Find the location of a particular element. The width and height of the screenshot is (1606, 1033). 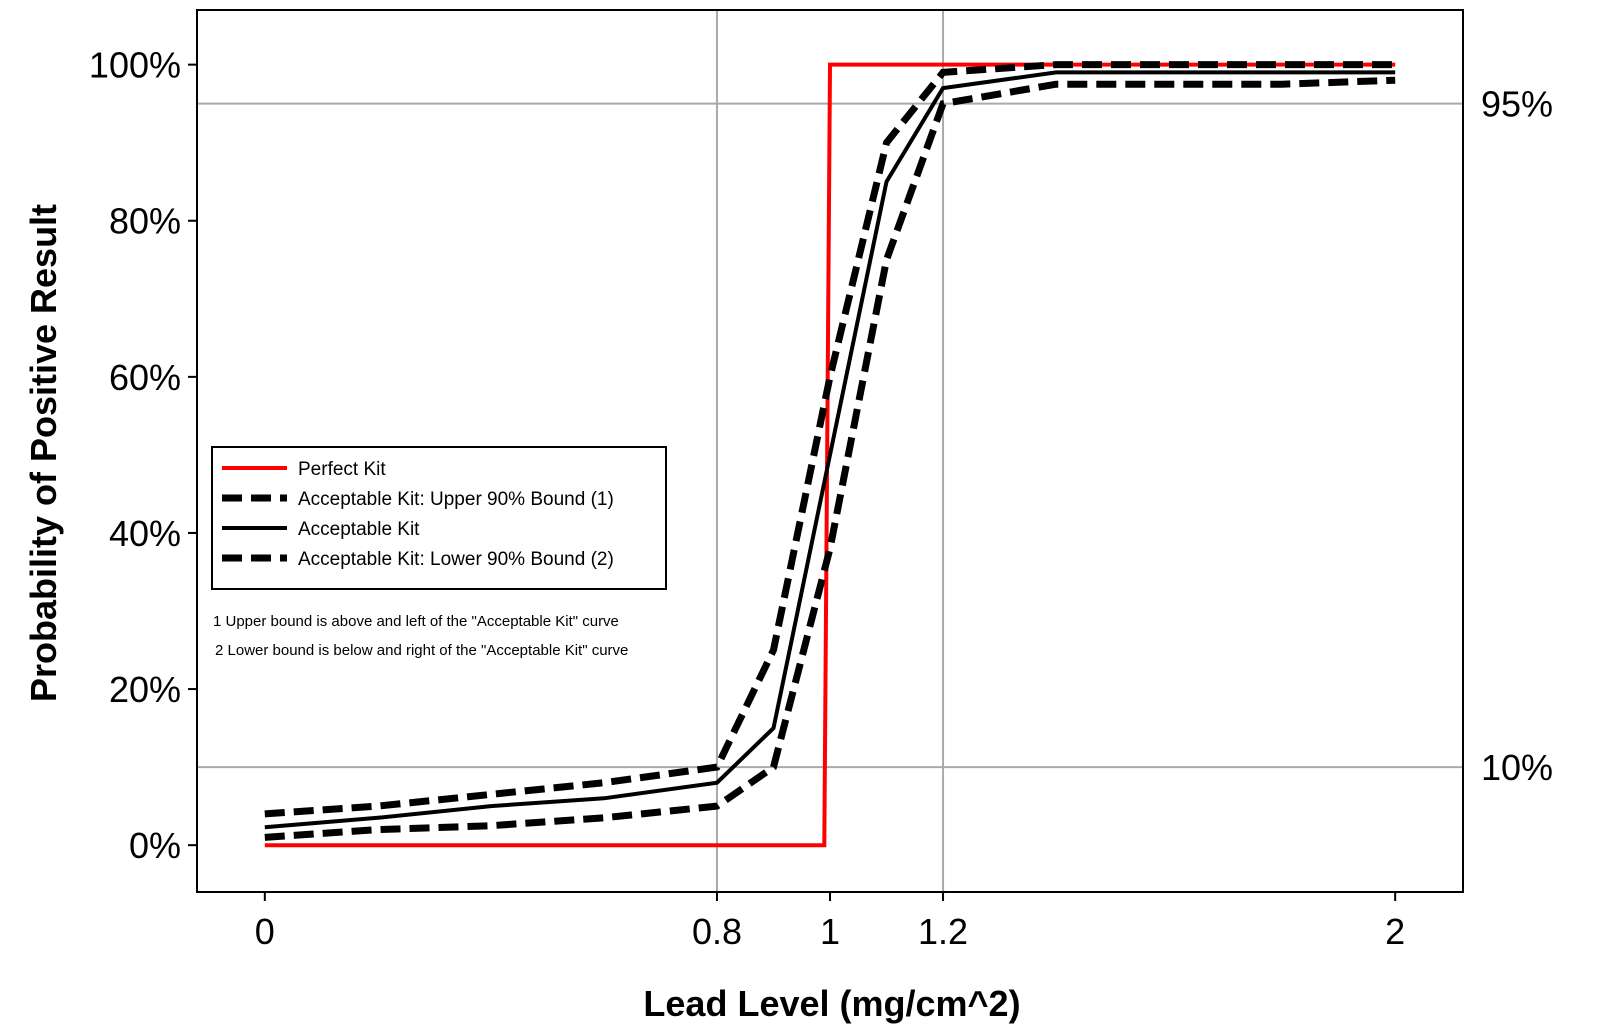

y-tick-label: 100% is located at coordinates (135, 65).